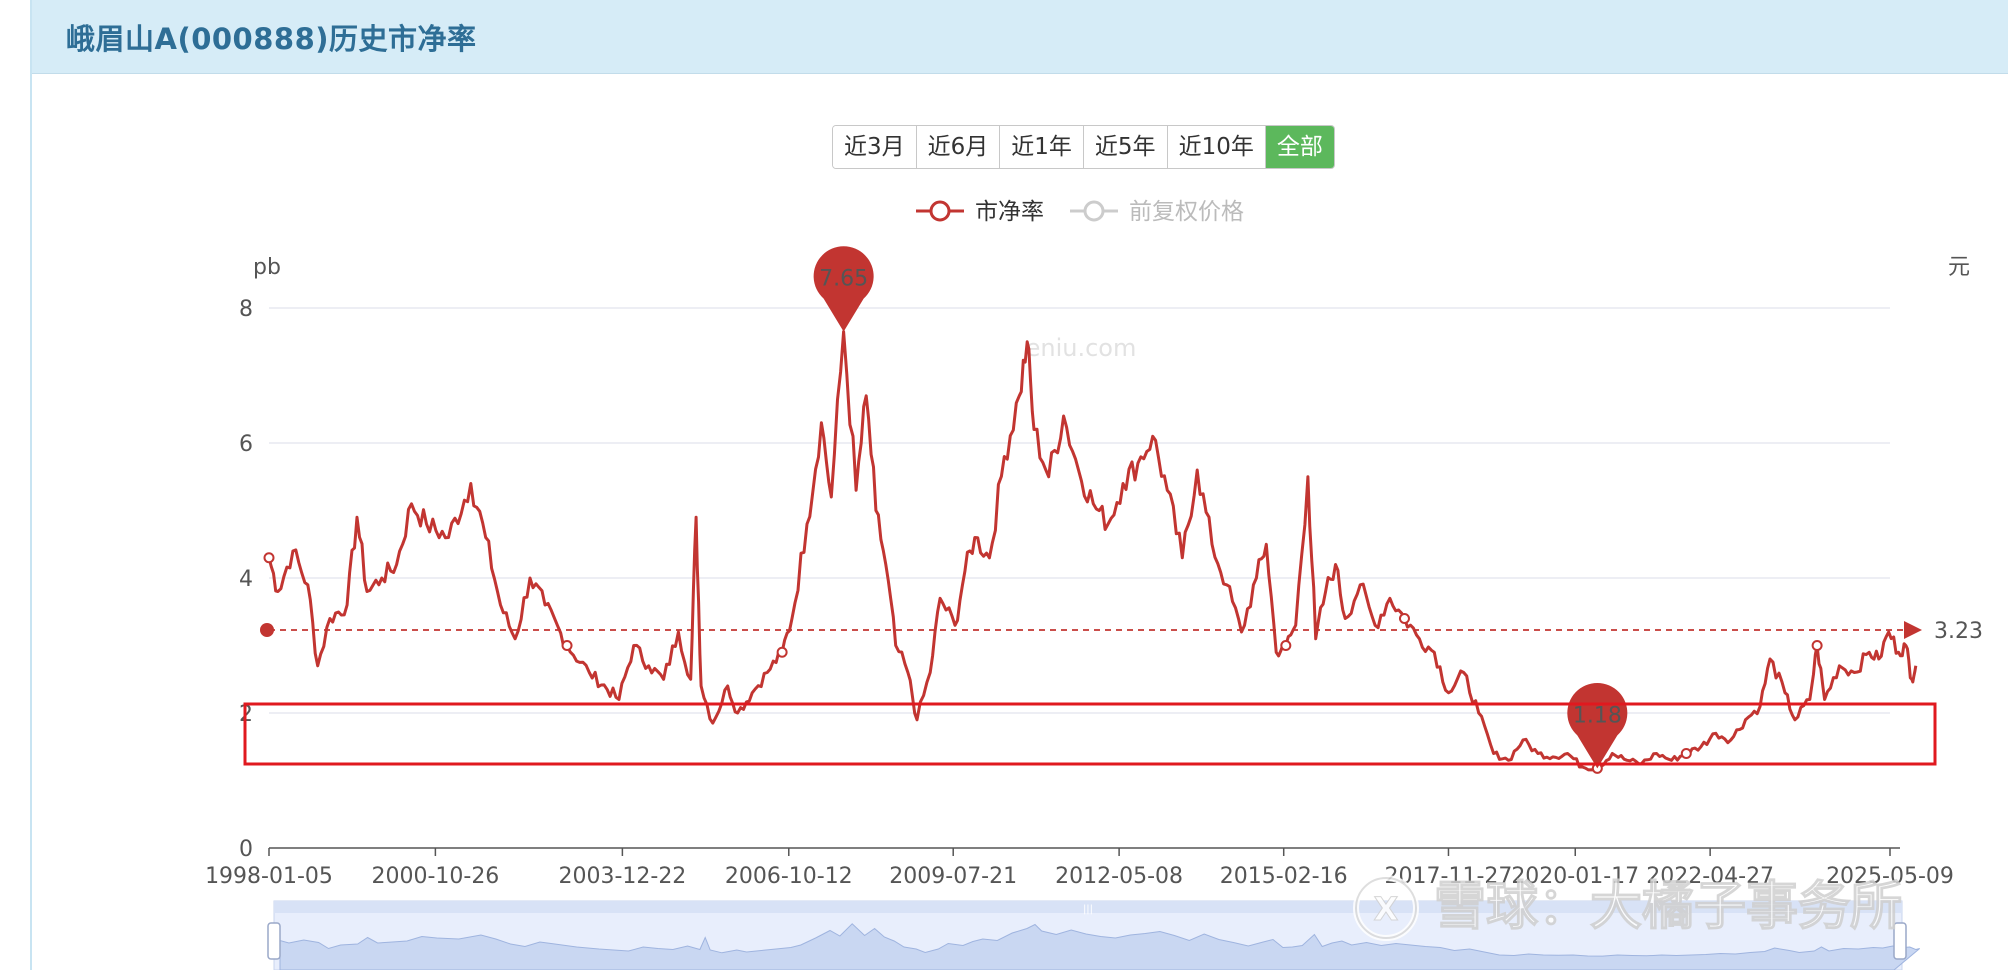  Describe the element at coordinates (1890, 876) in the screenshot. I see `x-tick-label: 2025-05-09` at that location.